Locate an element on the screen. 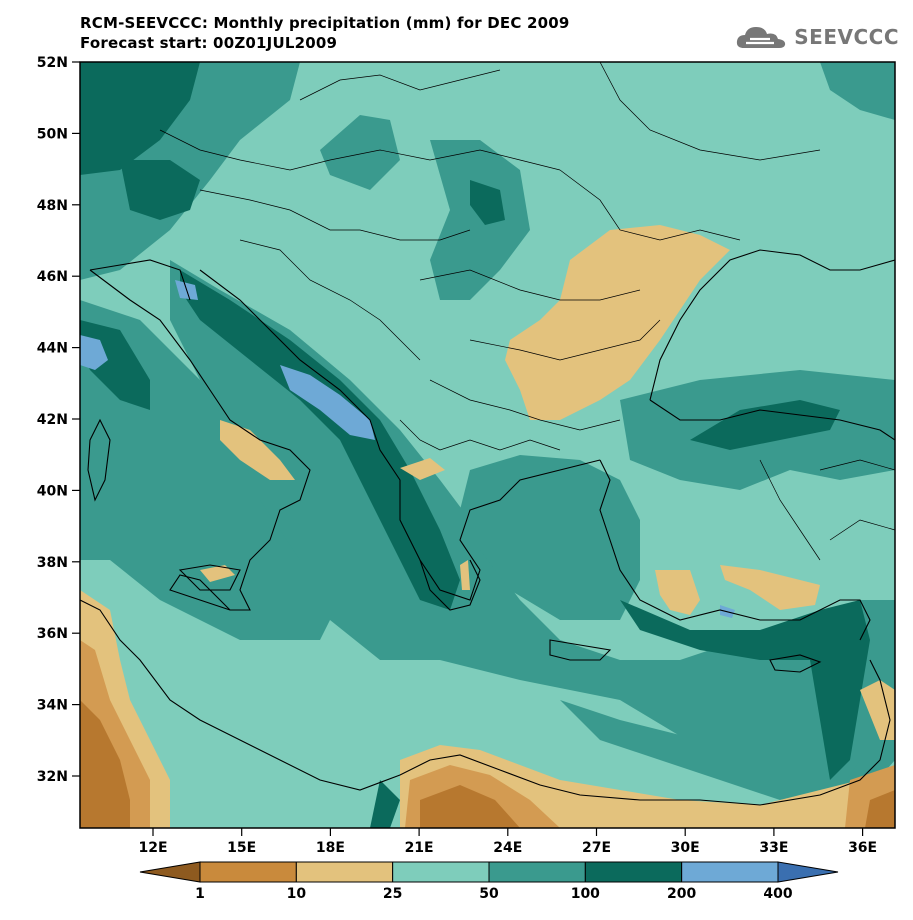 This screenshot has height=920, width=913. lon-label: 33E is located at coordinates (773, 848).